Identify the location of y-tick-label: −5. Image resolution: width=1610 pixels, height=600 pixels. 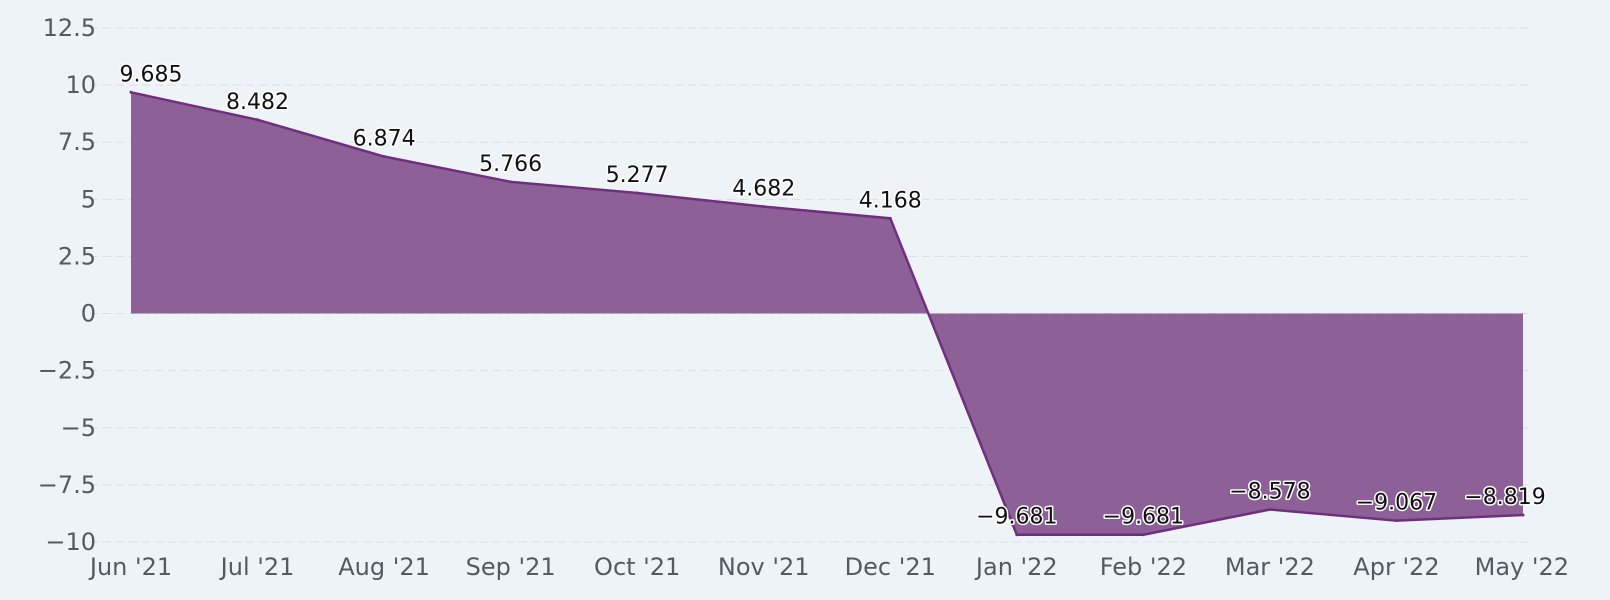
(78, 428).